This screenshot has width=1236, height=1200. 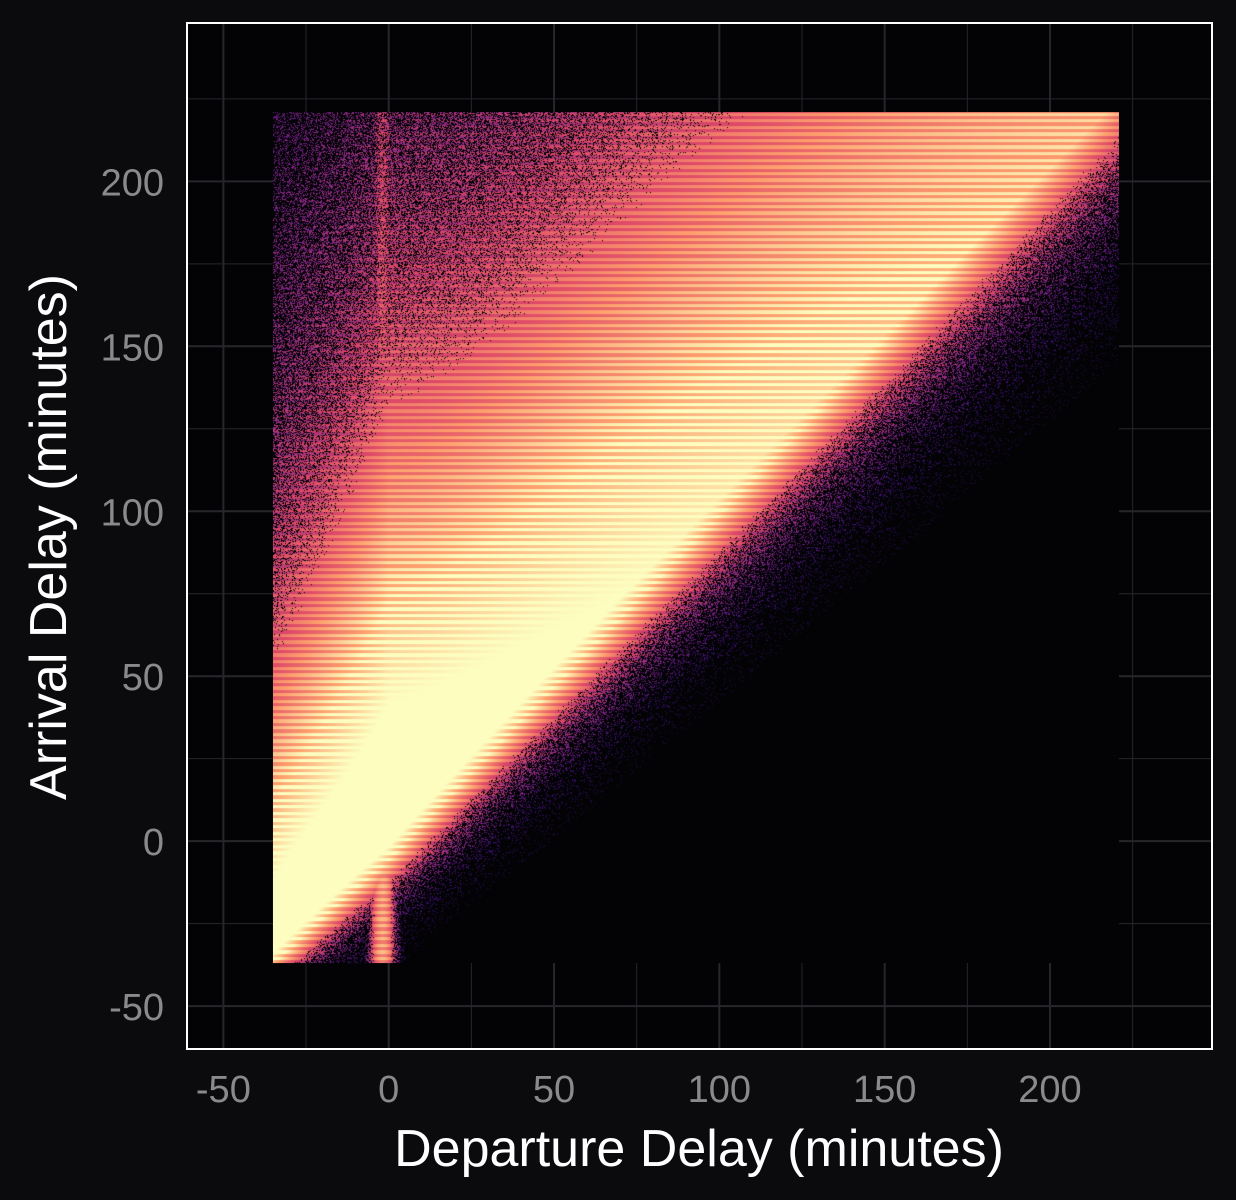 What do you see at coordinates (554, 1090) in the screenshot?
I see `x-tick-label: 50` at bounding box center [554, 1090].